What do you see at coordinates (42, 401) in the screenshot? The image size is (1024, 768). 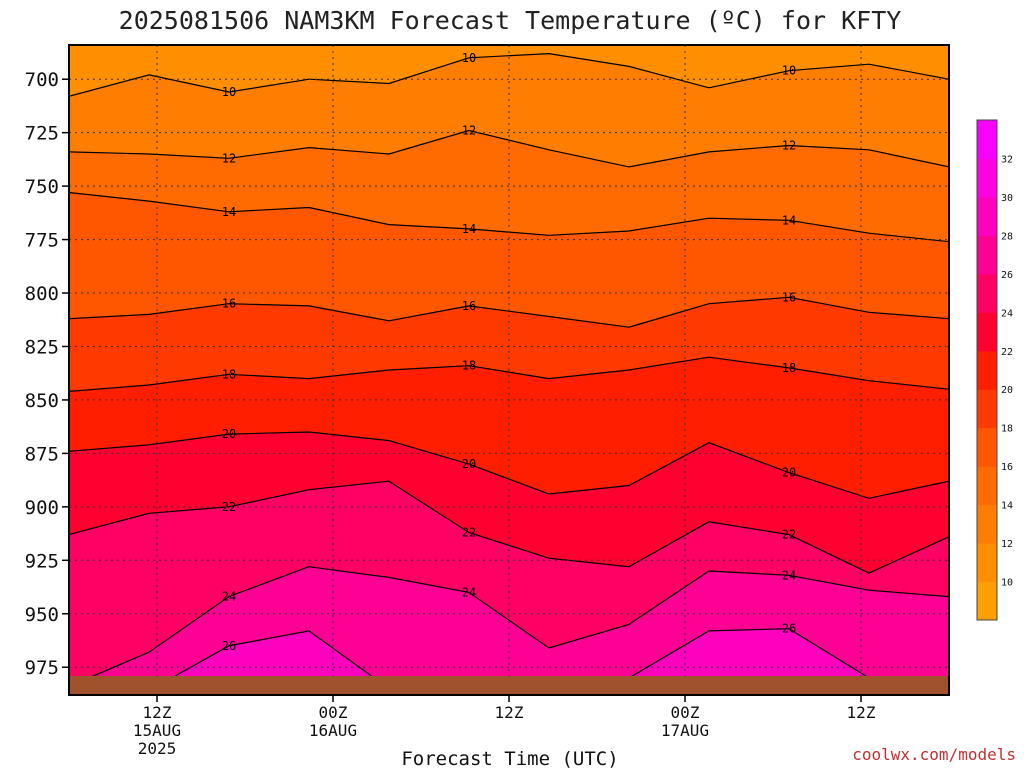 I see `y-tick-label: 850` at bounding box center [42, 401].